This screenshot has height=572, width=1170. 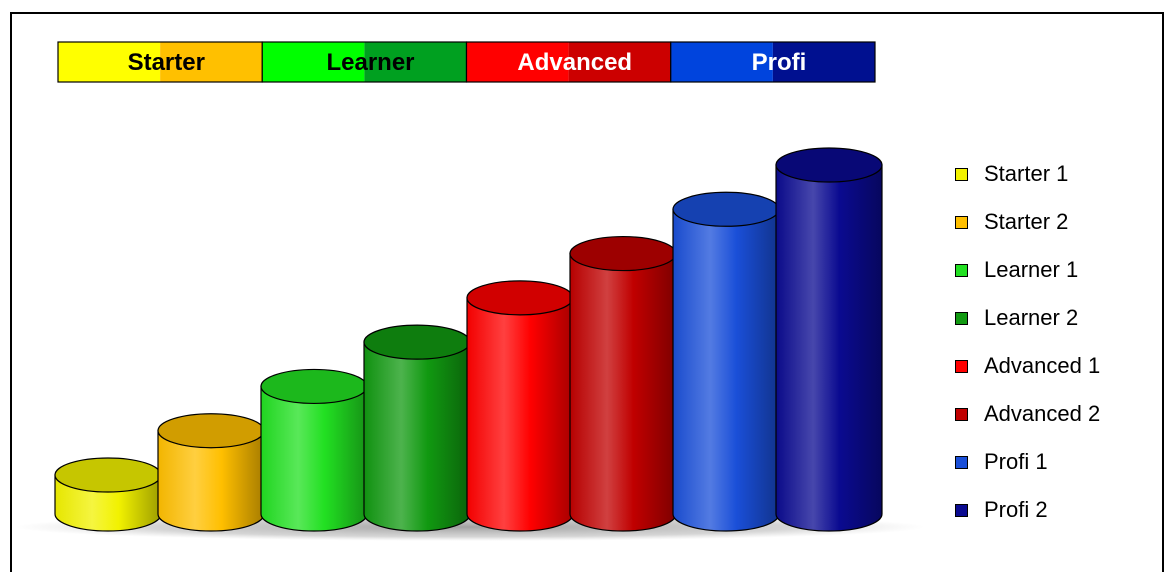 What do you see at coordinates (829, 165) in the screenshot?
I see `bar-profi-2-top` at bounding box center [829, 165].